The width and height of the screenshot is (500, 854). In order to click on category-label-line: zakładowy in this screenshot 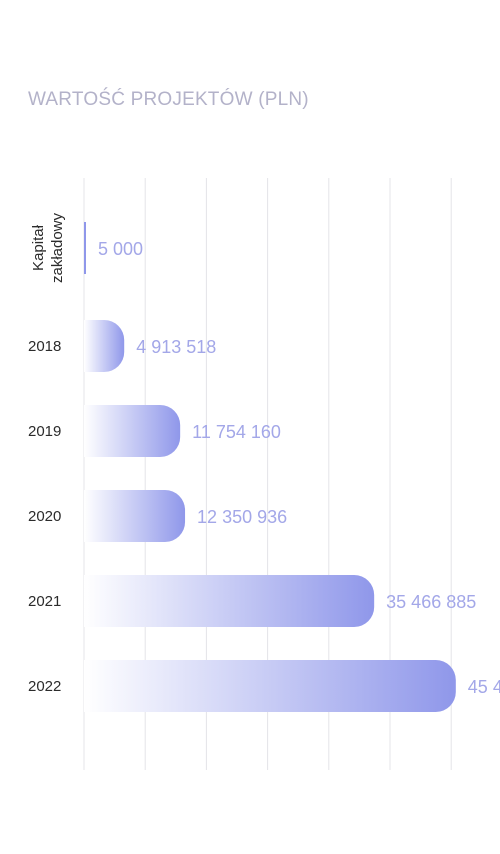, I will do `click(57, 247)`.